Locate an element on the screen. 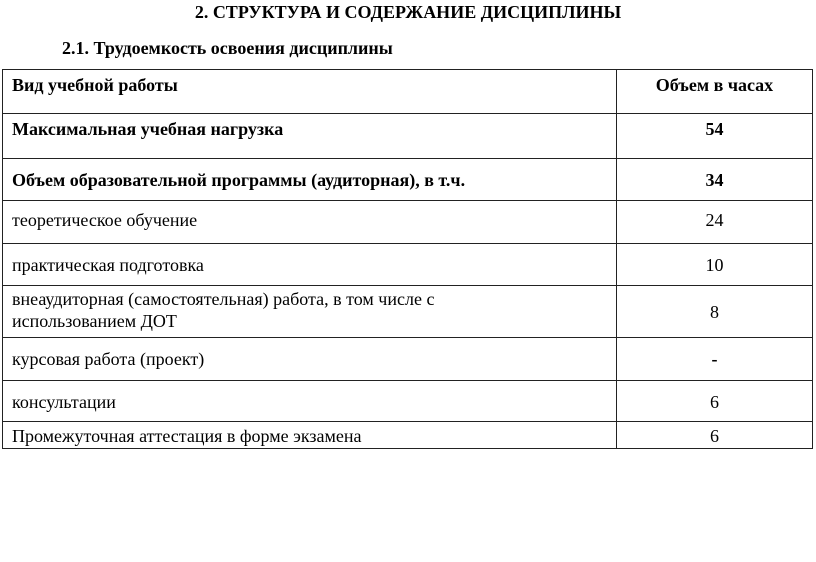 The image size is (816, 562). row-value: 54 is located at coordinates (714, 136).